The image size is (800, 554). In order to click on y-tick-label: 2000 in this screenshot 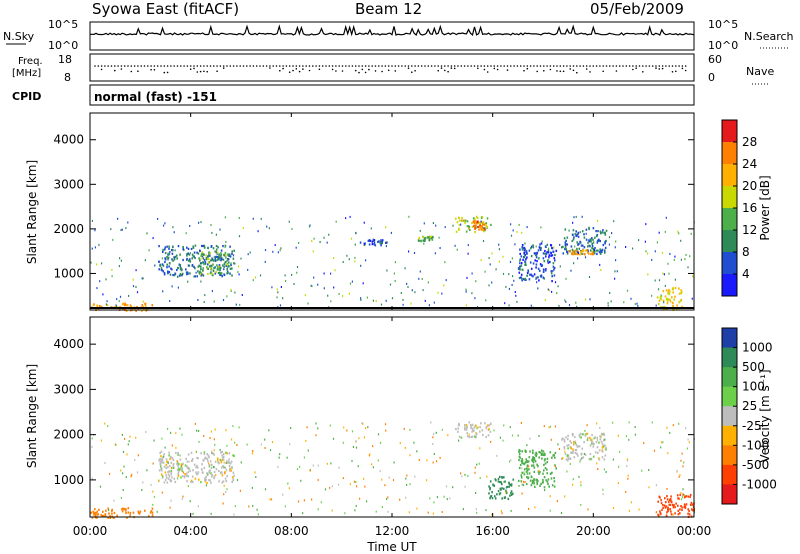, I will do `click(68, 229)`.